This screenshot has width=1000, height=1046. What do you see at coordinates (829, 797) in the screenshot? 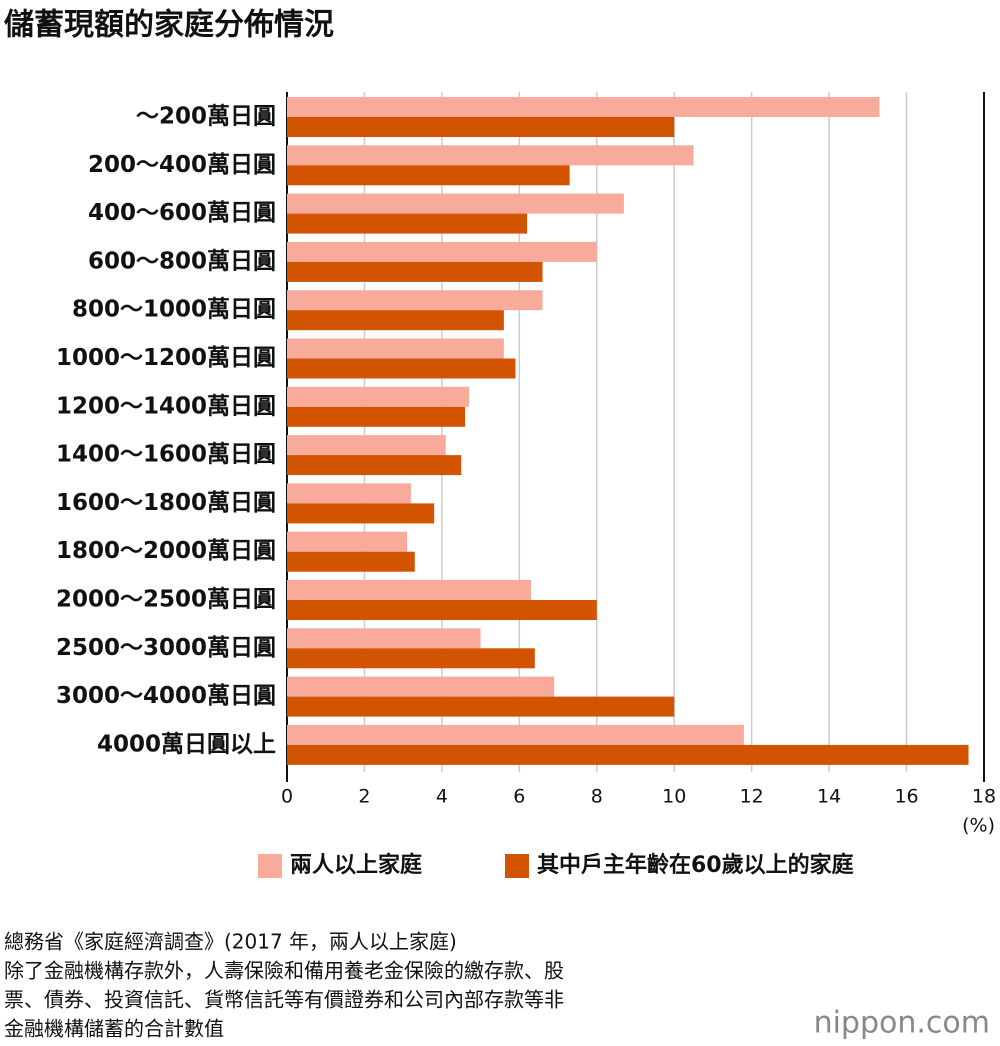
I see `x-tick-label: 14` at bounding box center [829, 797].